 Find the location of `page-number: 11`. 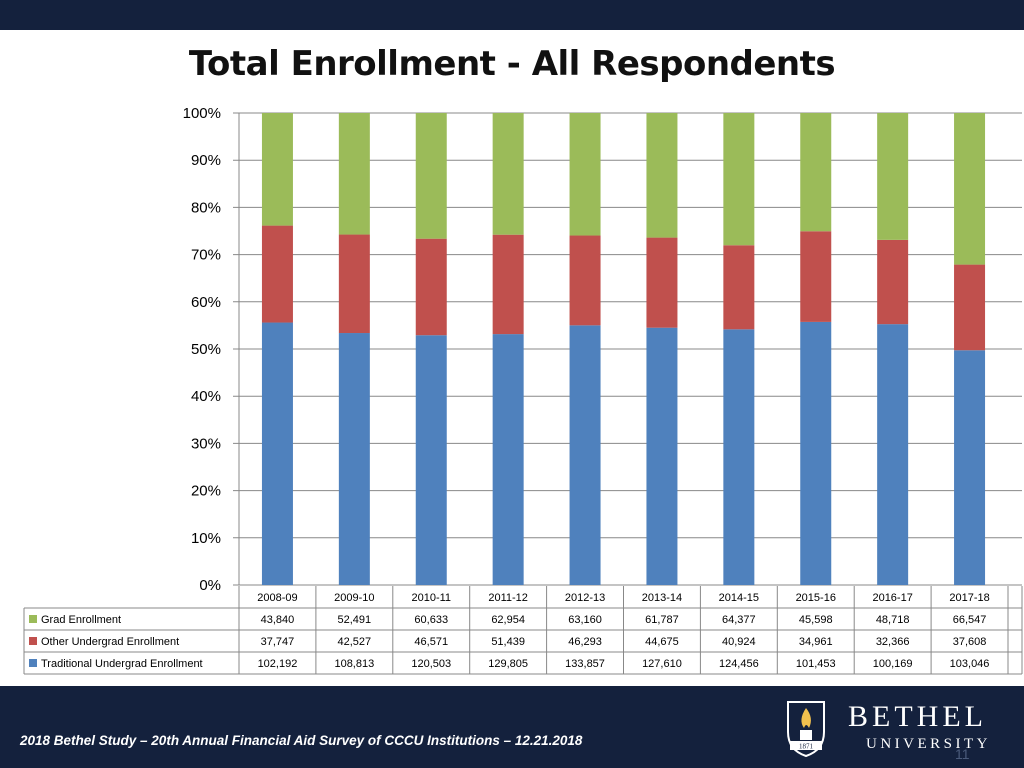

page-number: 11 is located at coordinates (962, 754).